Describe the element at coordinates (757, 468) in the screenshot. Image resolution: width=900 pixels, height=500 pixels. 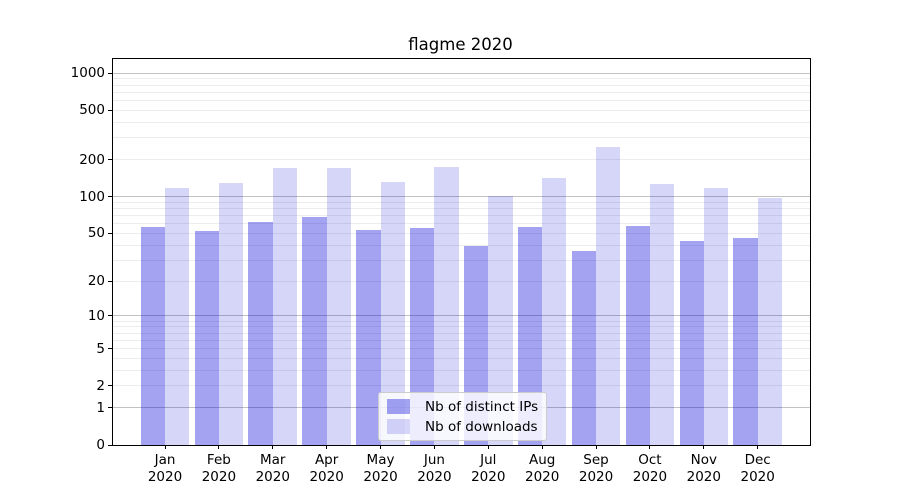
I see `x-tick-label-dec: Dec 2020` at that location.